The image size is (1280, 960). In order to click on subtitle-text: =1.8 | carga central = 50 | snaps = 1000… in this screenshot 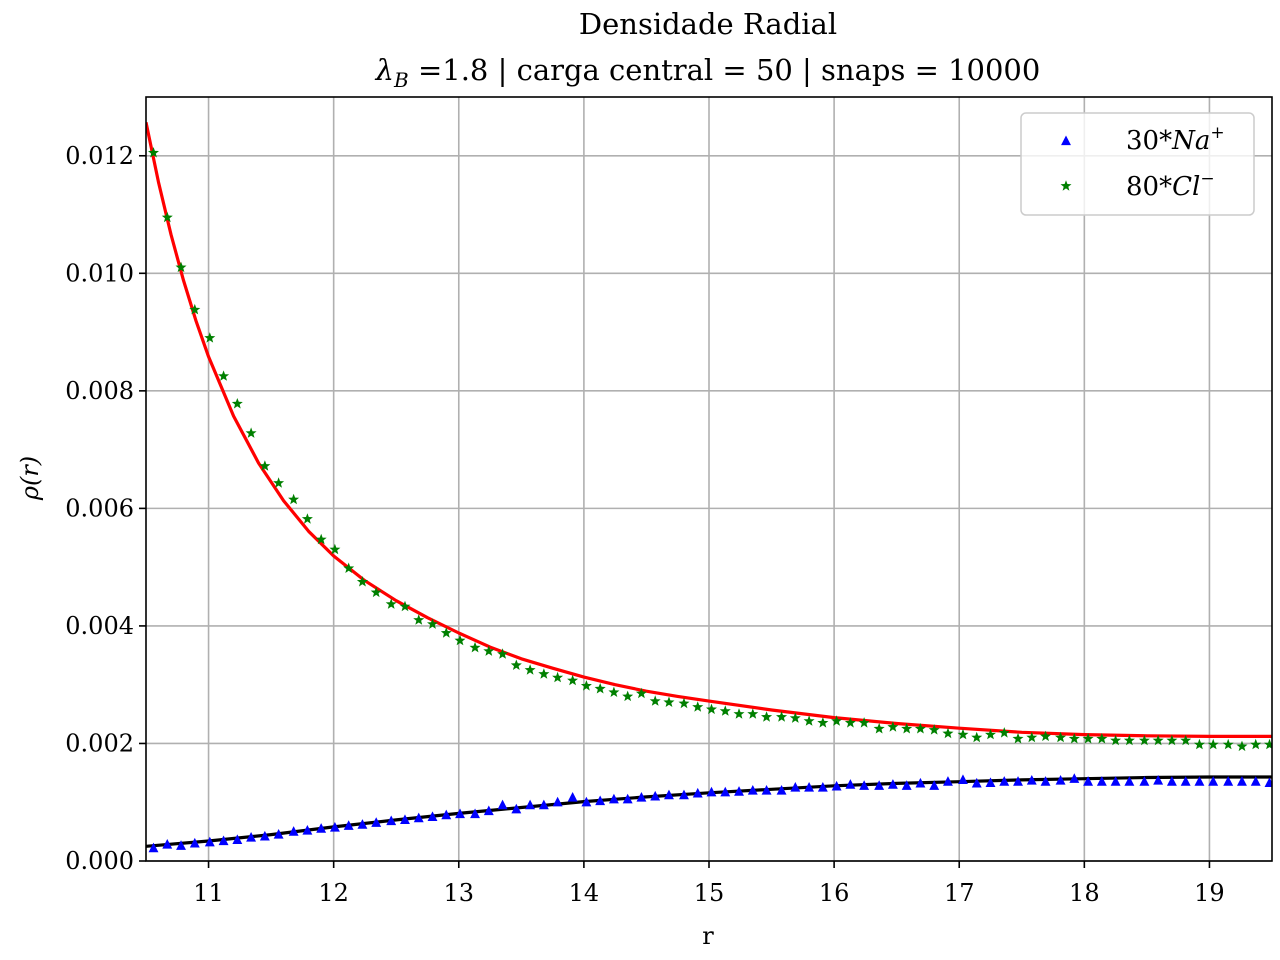, I will do `click(725, 70)`.